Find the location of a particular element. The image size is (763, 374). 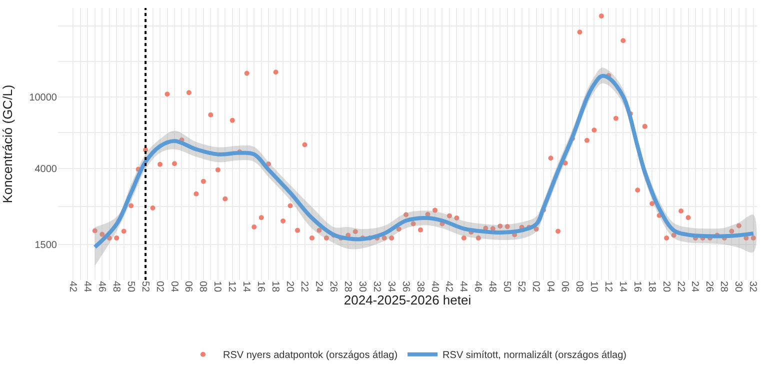

x-tick-label: 38 is located at coordinates (420, 287).